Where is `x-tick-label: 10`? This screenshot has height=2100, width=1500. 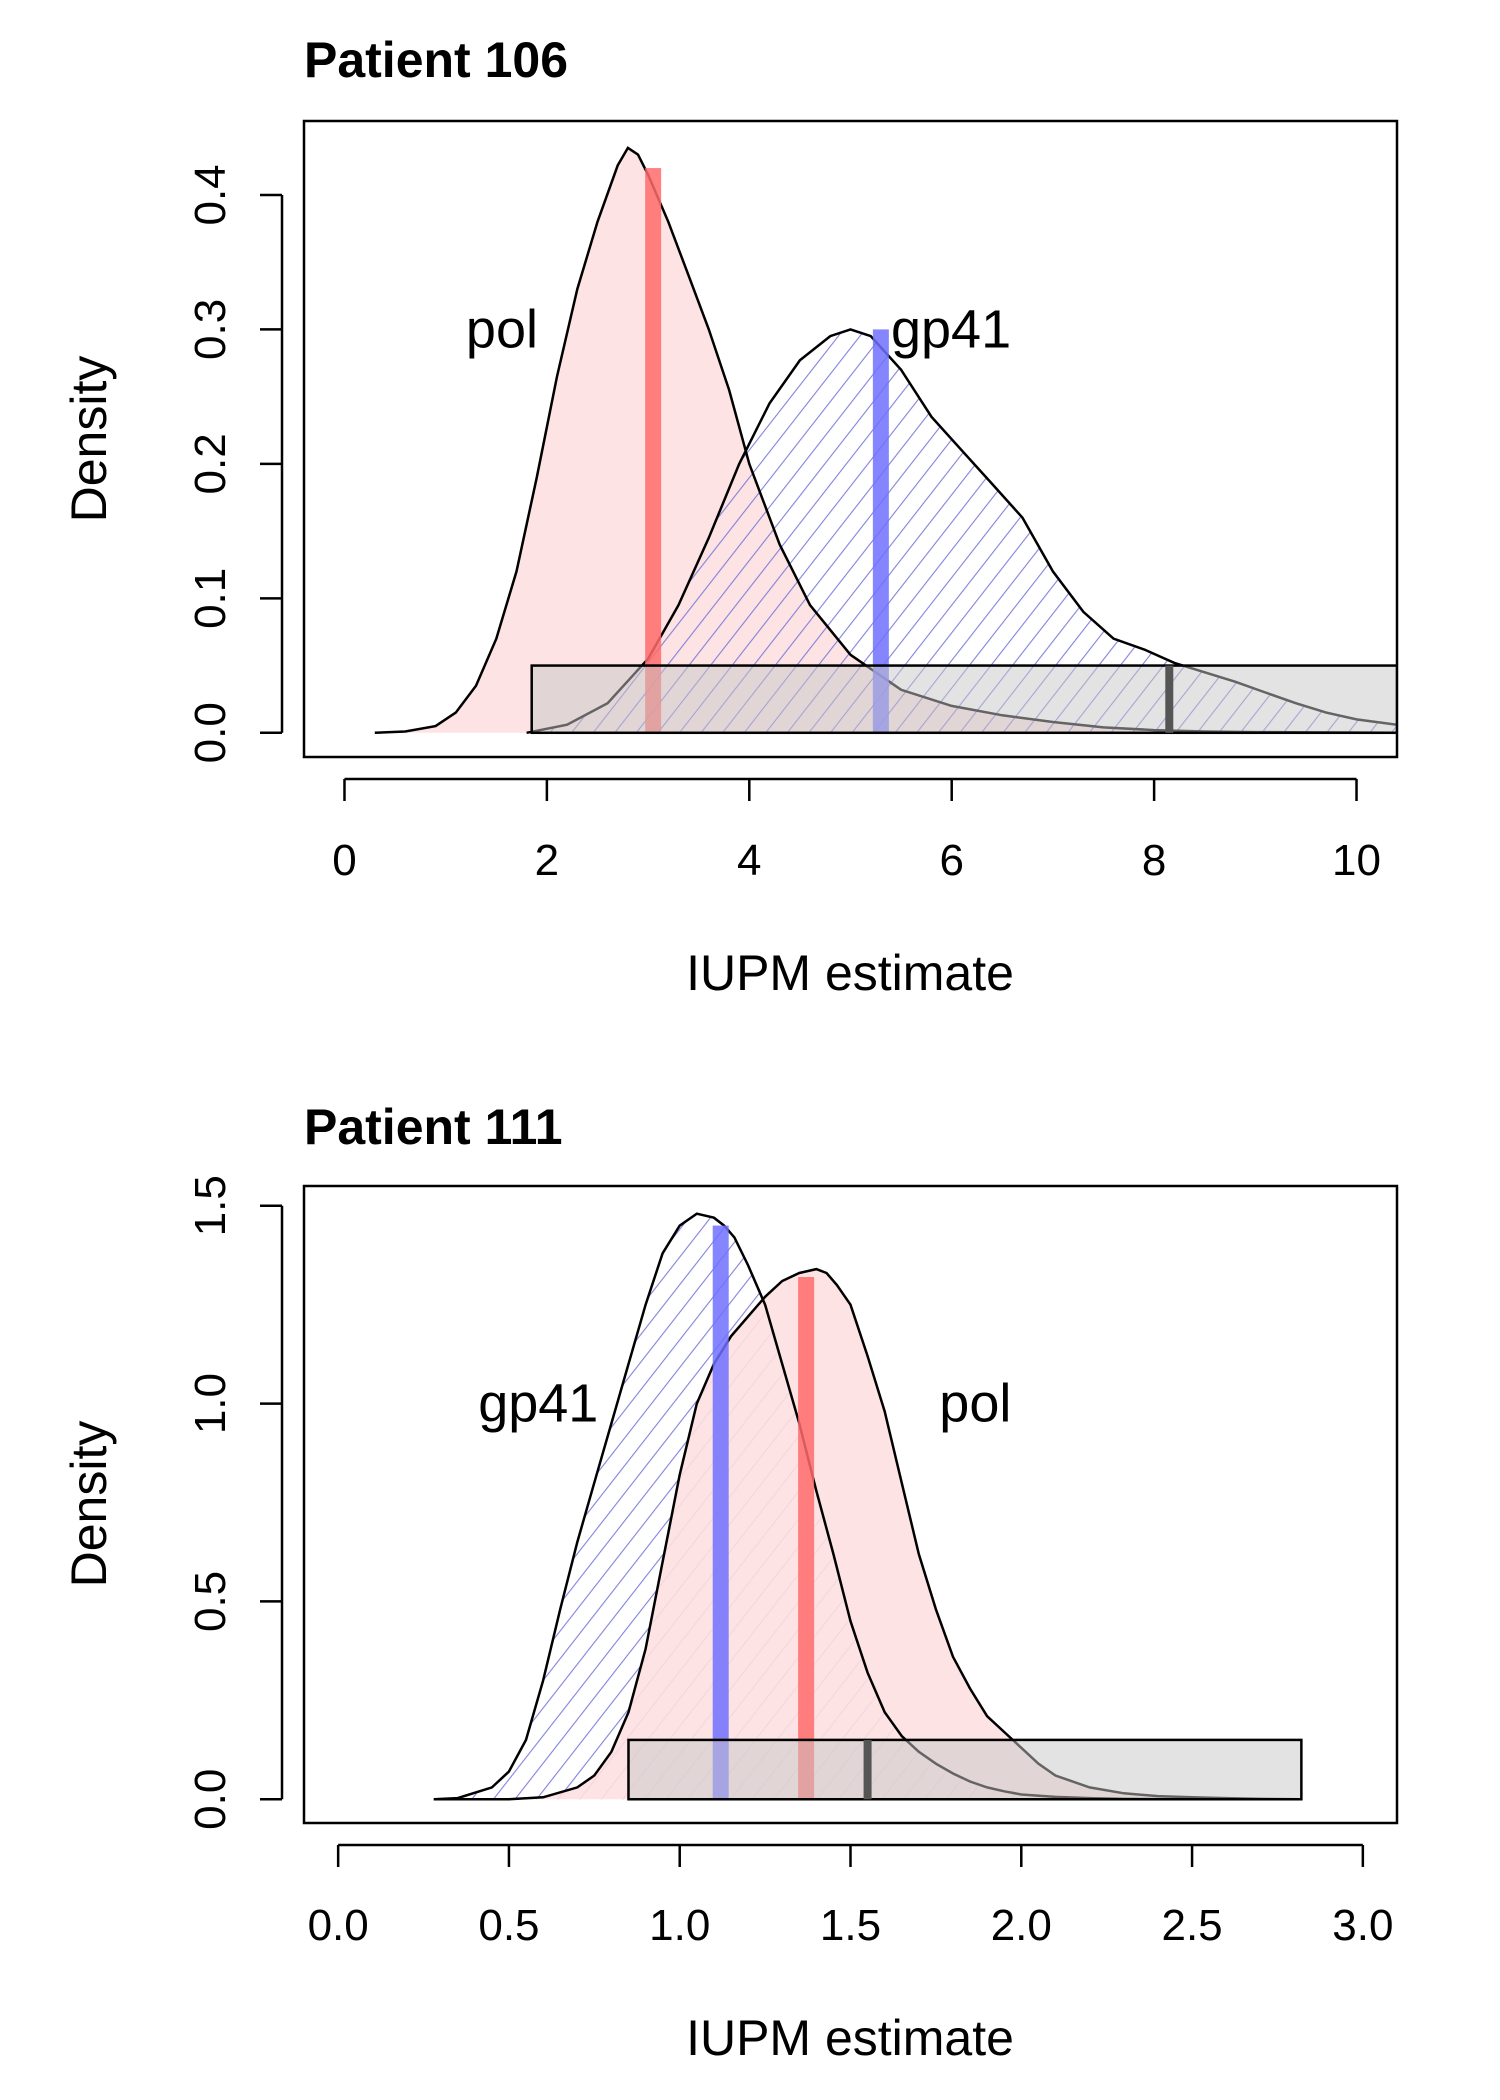
x-tick-label: 10 is located at coordinates (1356, 860).